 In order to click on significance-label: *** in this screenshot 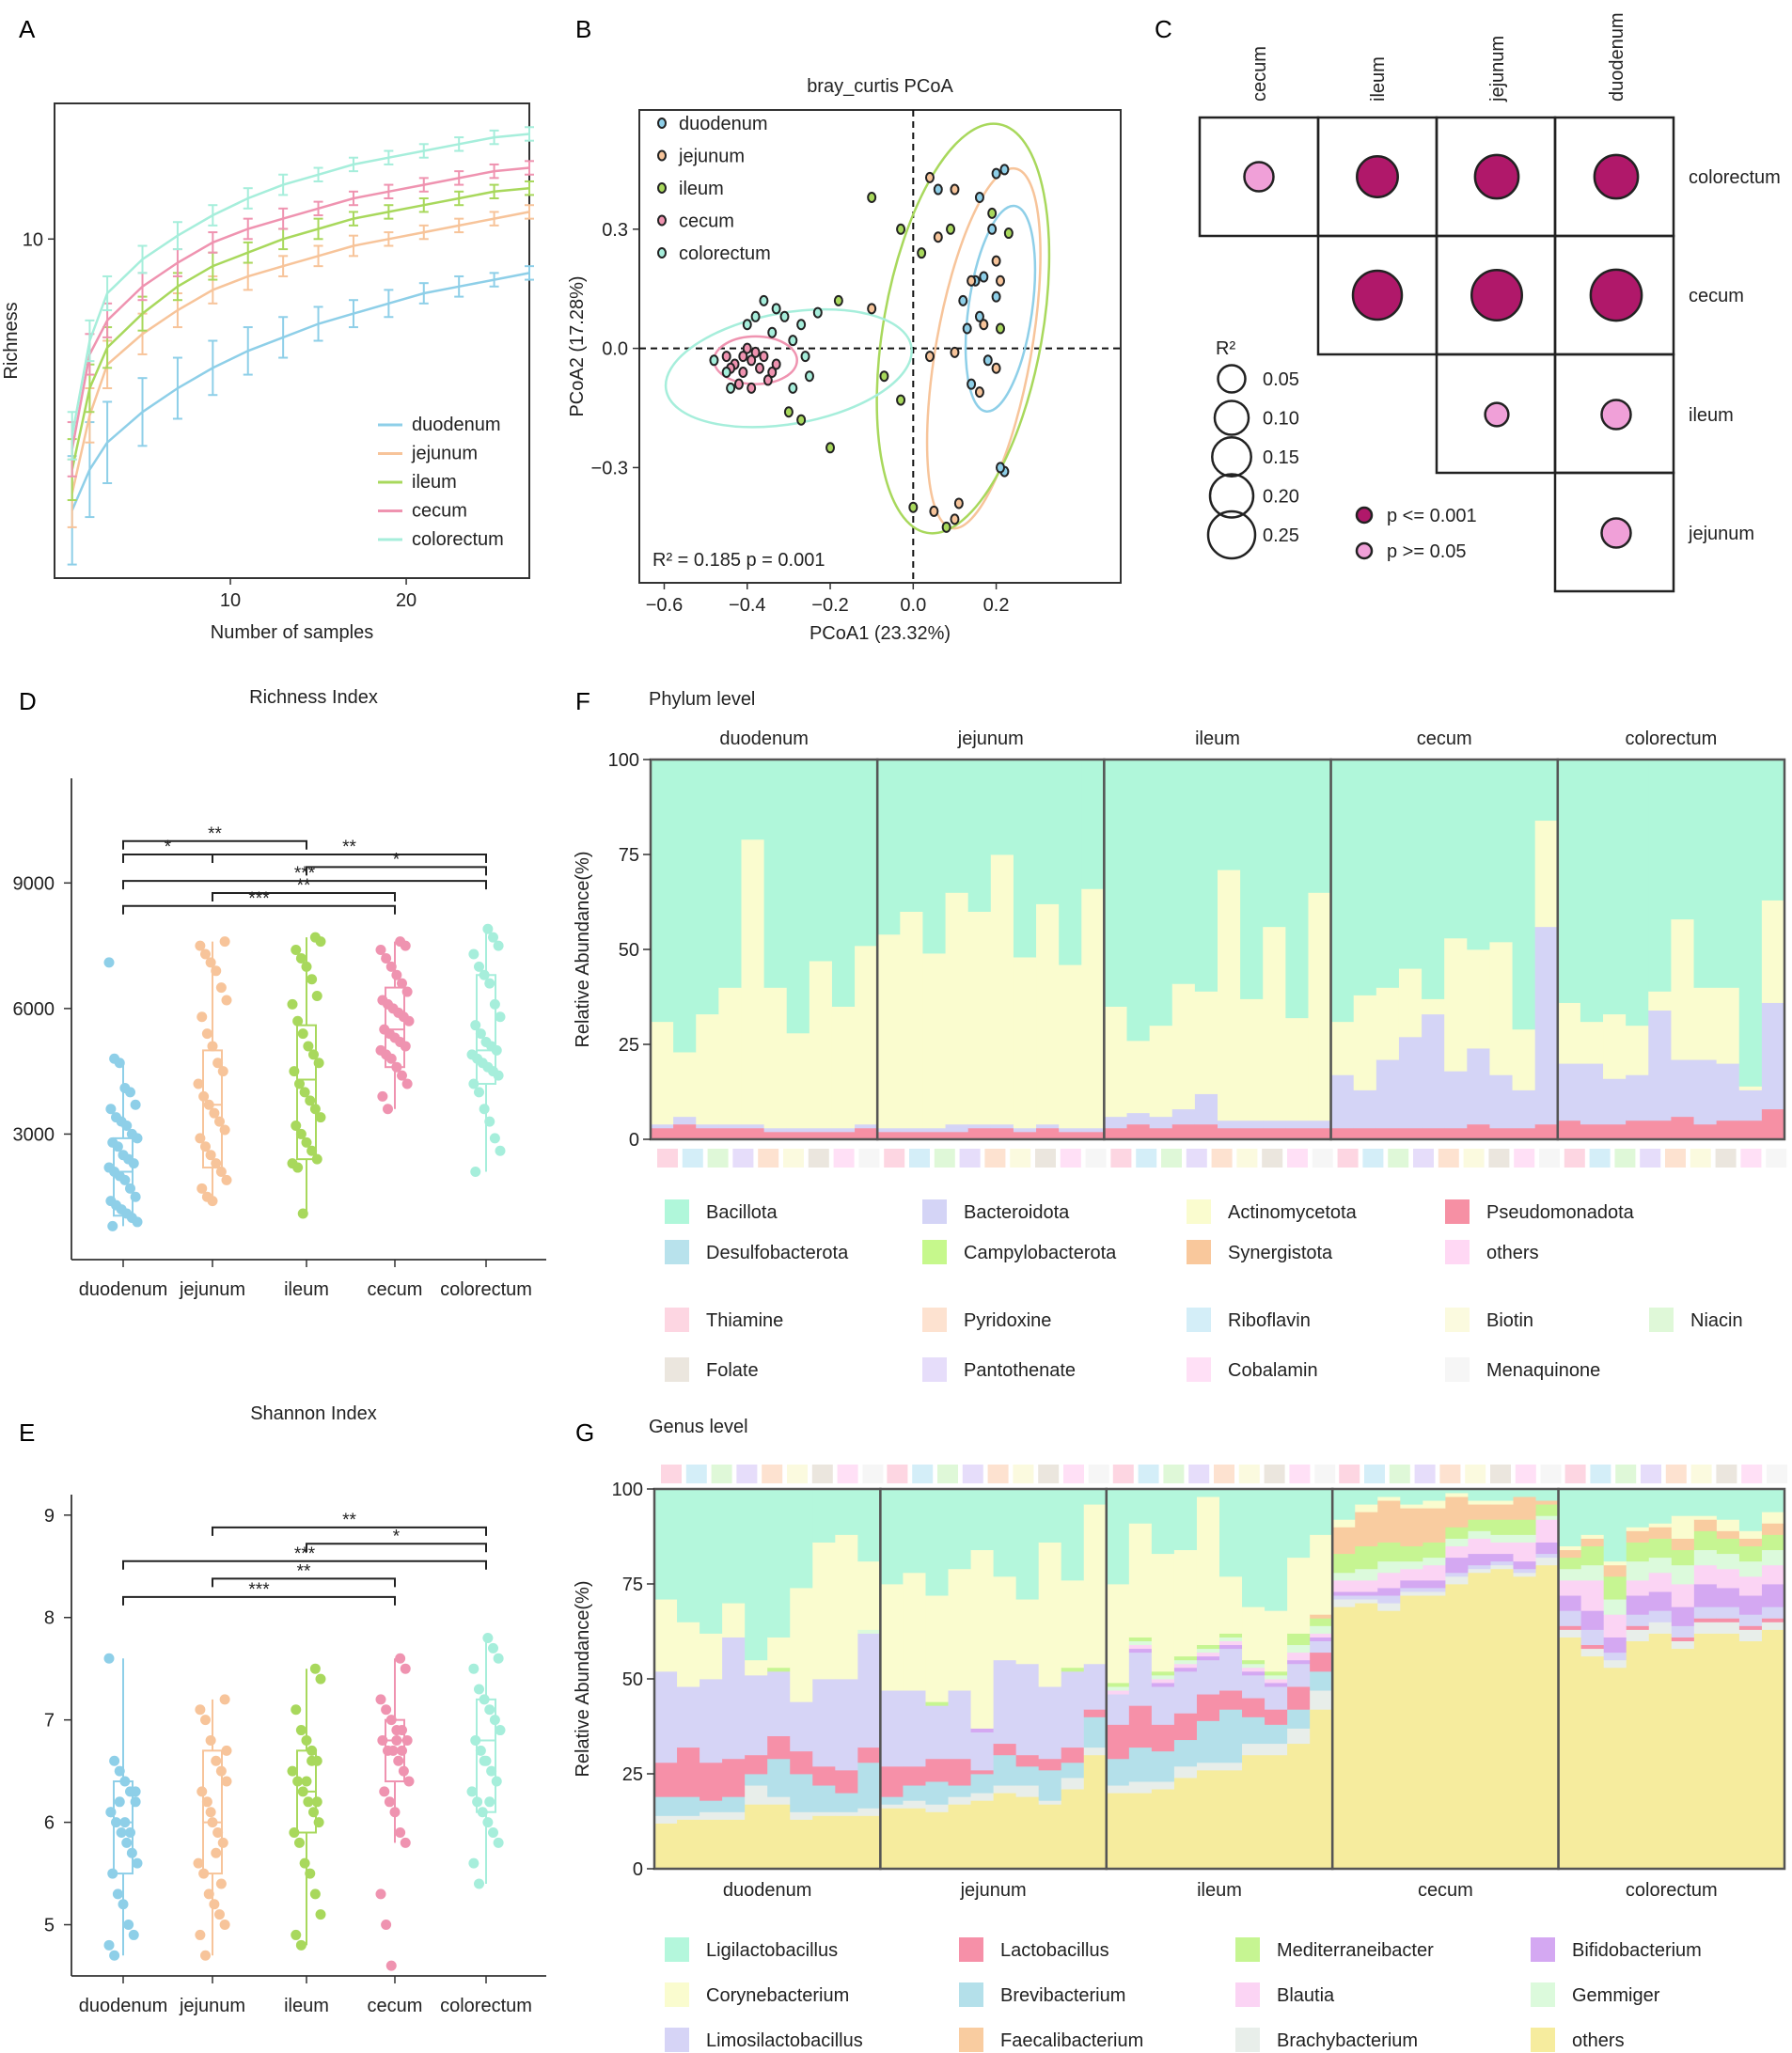, I will do `click(259, 899)`.